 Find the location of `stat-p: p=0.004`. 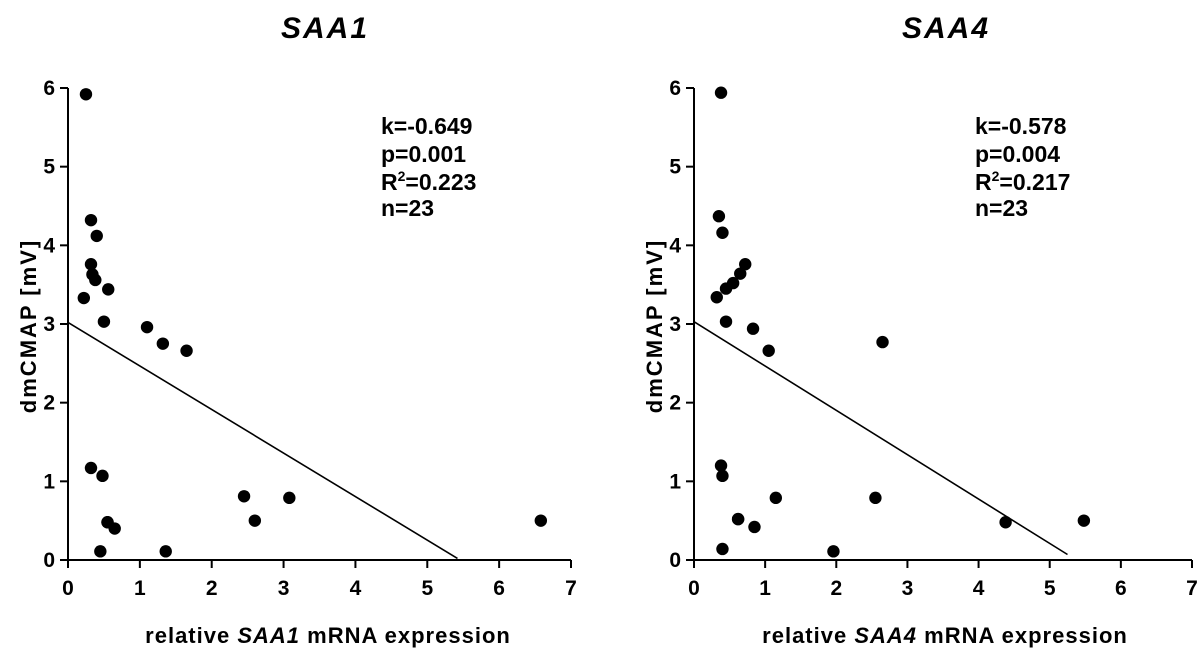

stat-p: p=0.004 is located at coordinates (1017, 154).